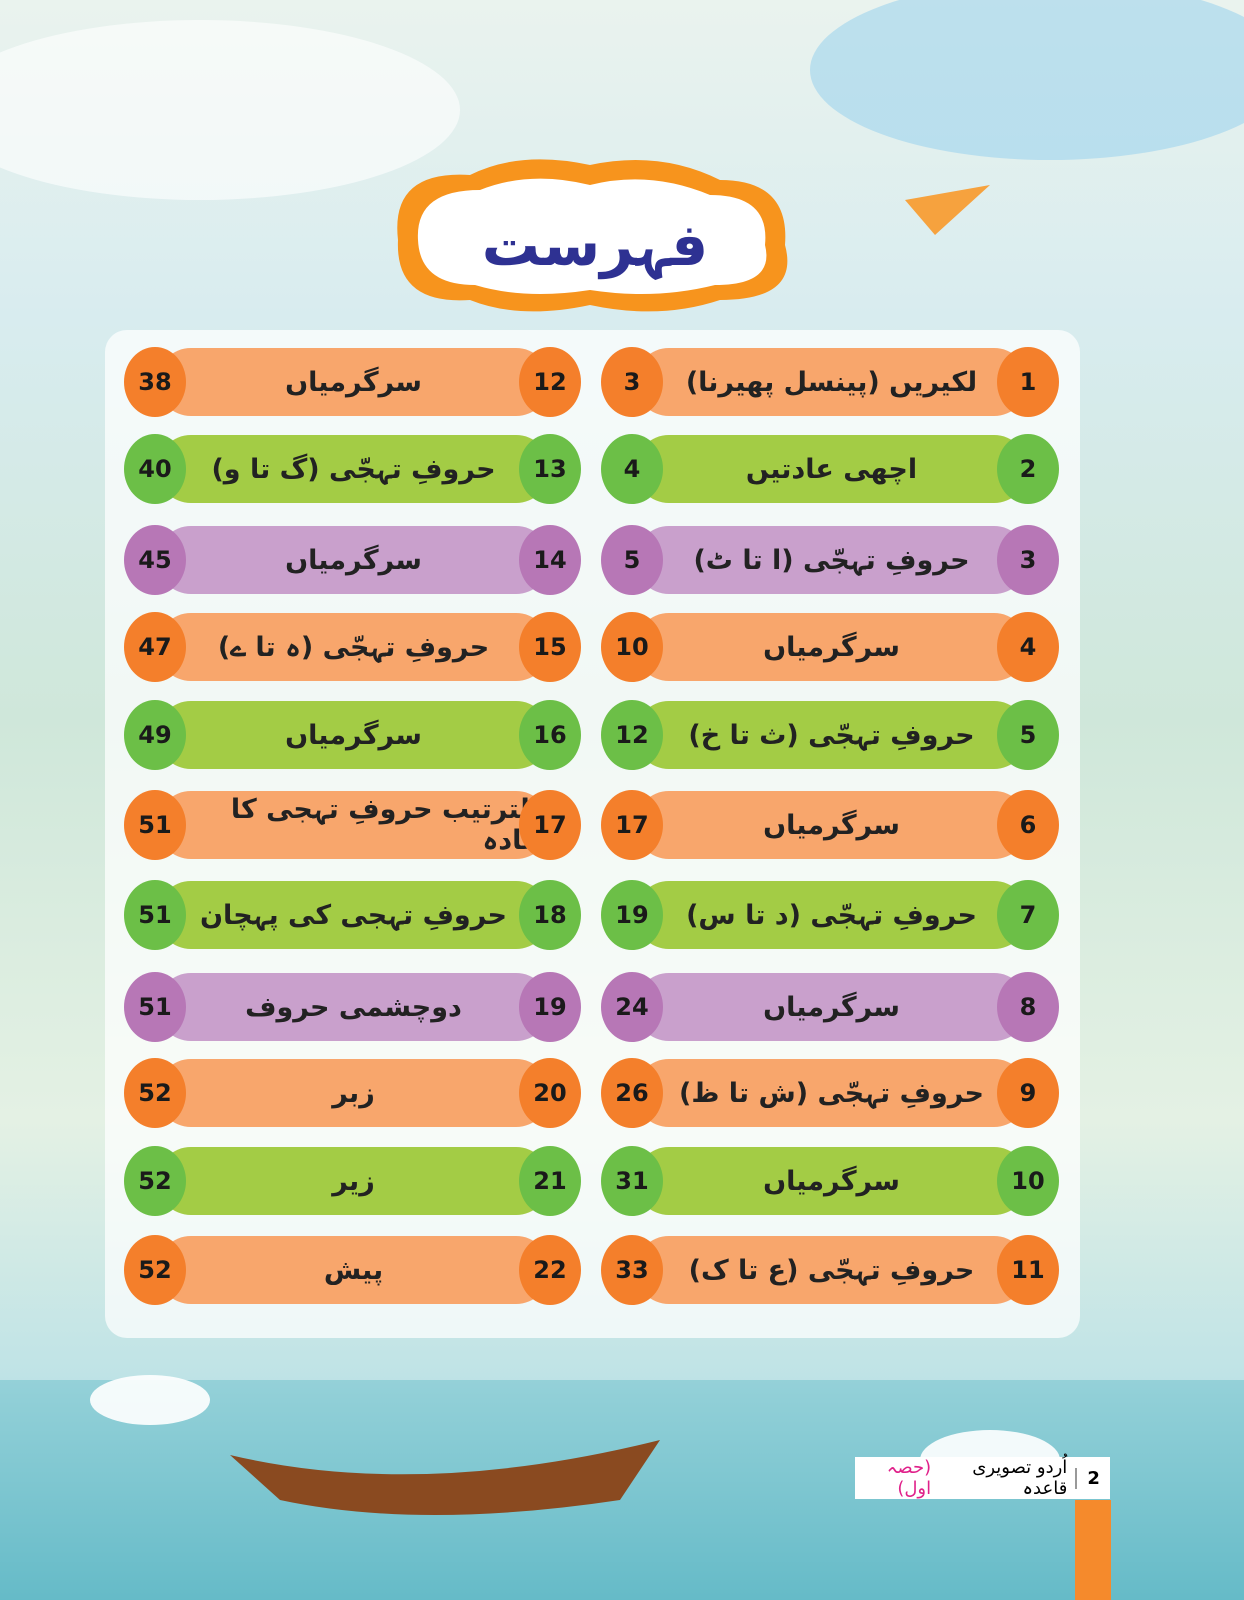 This screenshot has width=1244, height=1600. What do you see at coordinates (550, 1270) in the screenshot?
I see `entry-number: 22` at bounding box center [550, 1270].